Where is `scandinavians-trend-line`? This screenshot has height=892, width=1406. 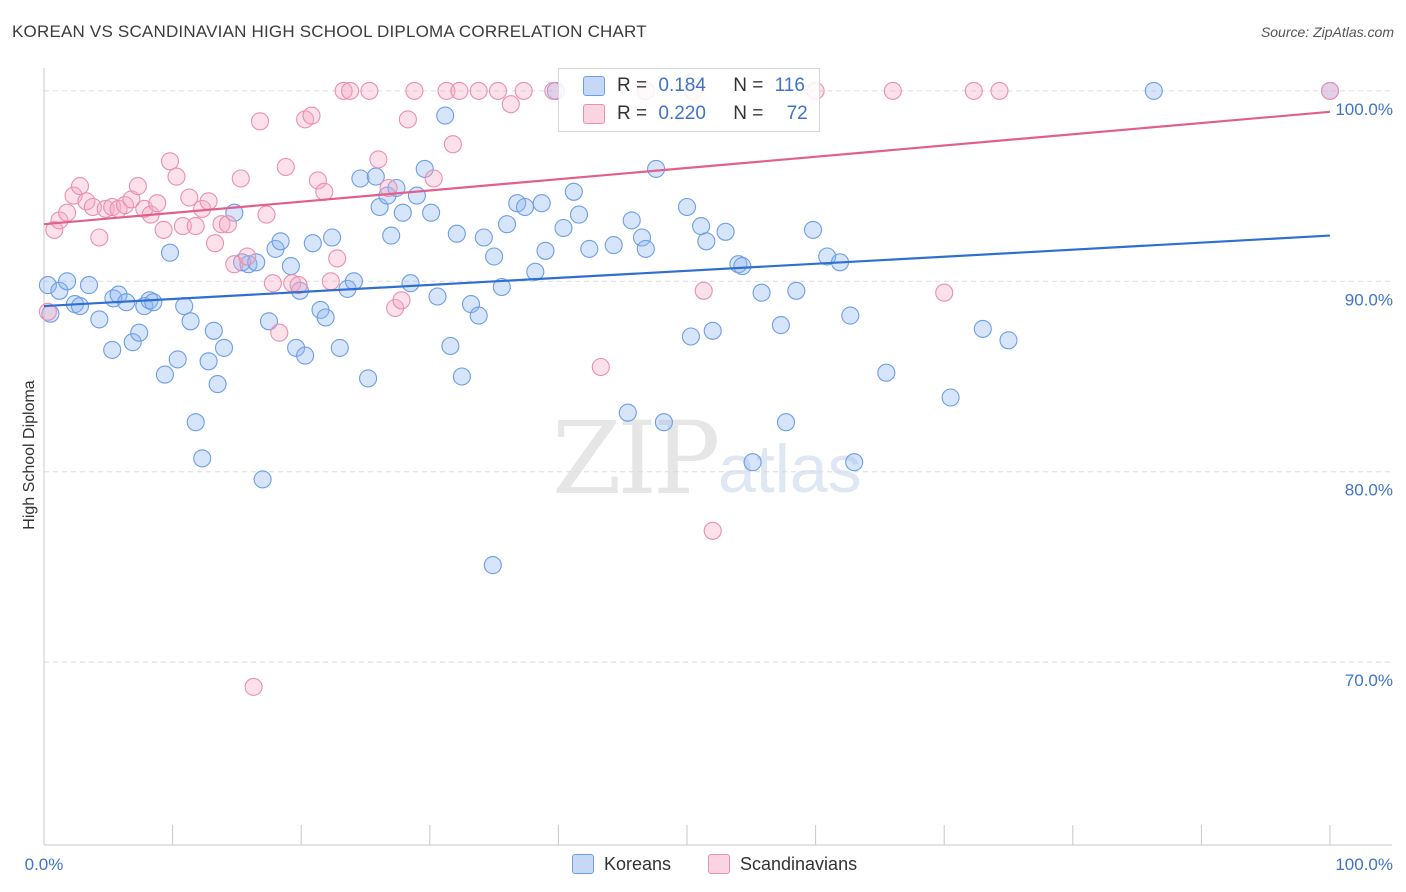
scandinavians-trend-line is located at coordinates (687, 168).